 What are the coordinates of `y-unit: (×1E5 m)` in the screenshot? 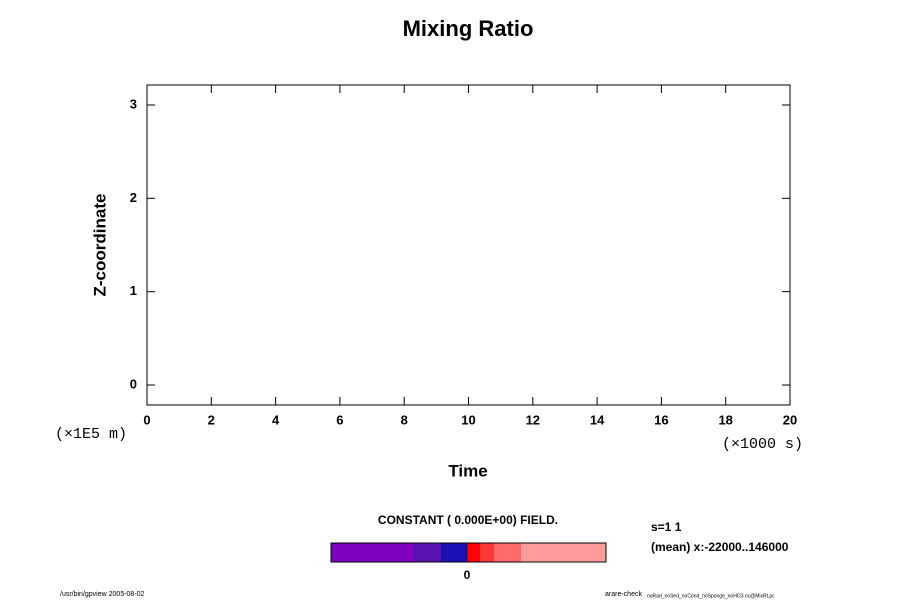 It's located at (91, 434).